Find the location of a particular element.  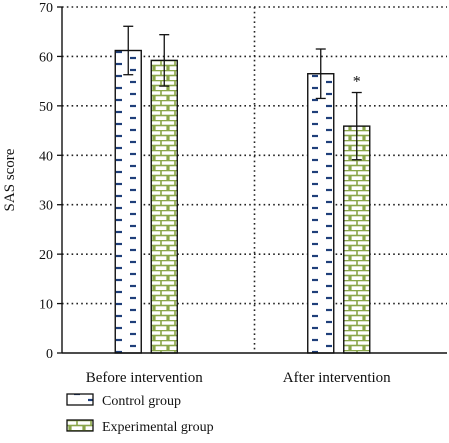

legend-label-control: Control group is located at coordinates (141, 401).